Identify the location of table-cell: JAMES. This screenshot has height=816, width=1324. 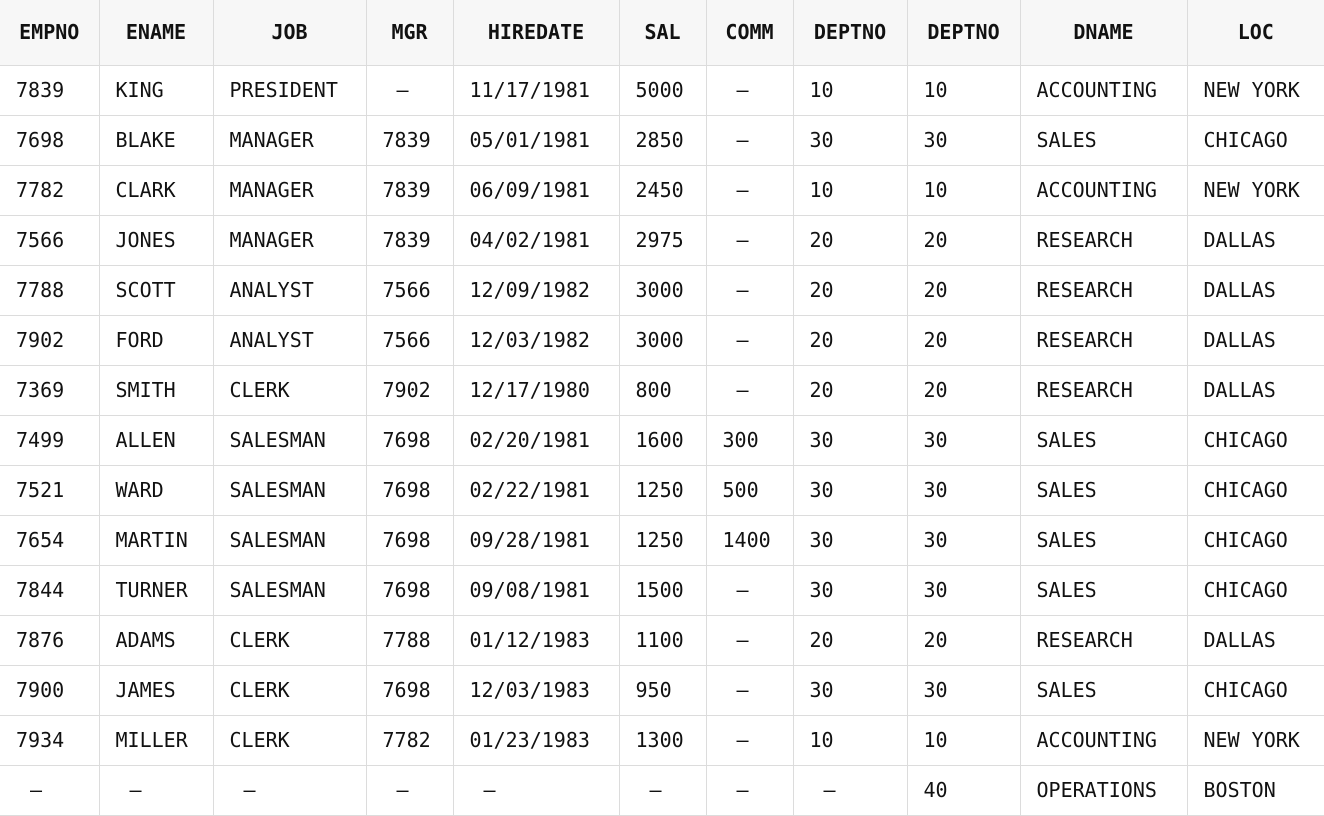
(156, 690).